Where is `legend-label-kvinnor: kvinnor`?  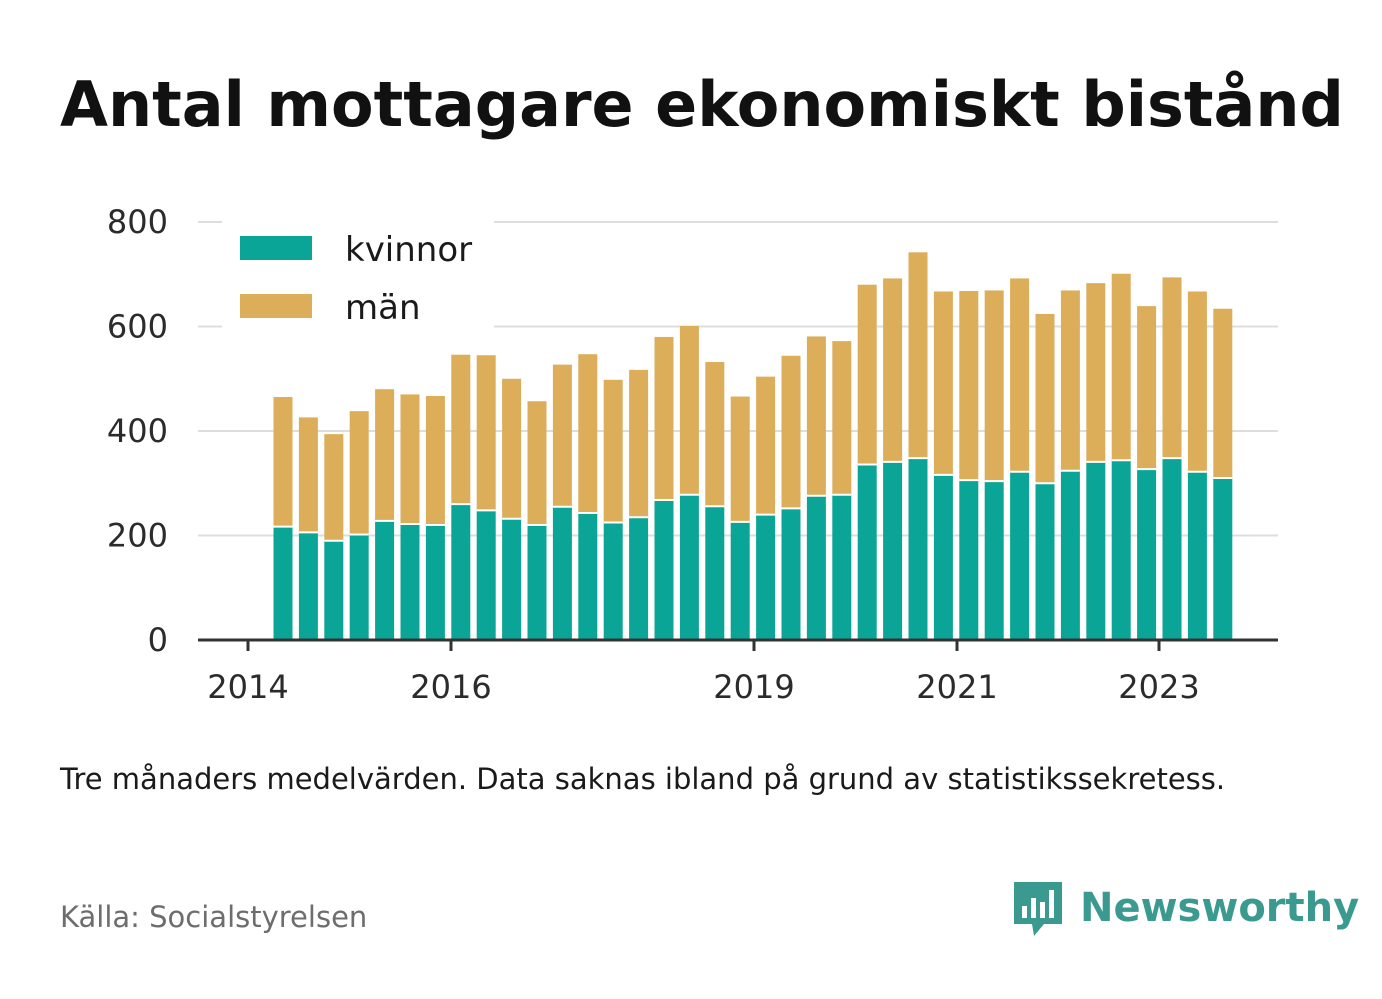 legend-label-kvinnor: kvinnor is located at coordinates (408, 250).